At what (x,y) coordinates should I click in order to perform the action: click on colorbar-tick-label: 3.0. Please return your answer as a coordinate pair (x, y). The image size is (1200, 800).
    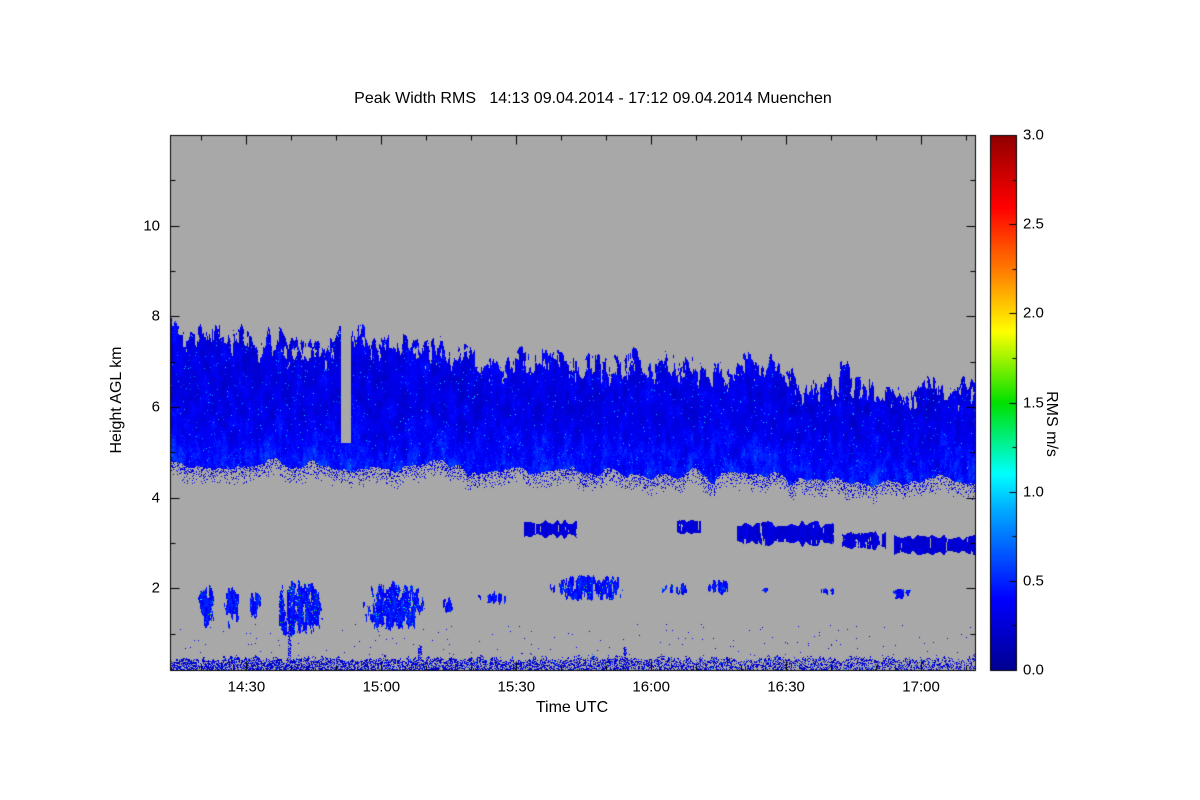
    Looking at the image, I should click on (1033, 135).